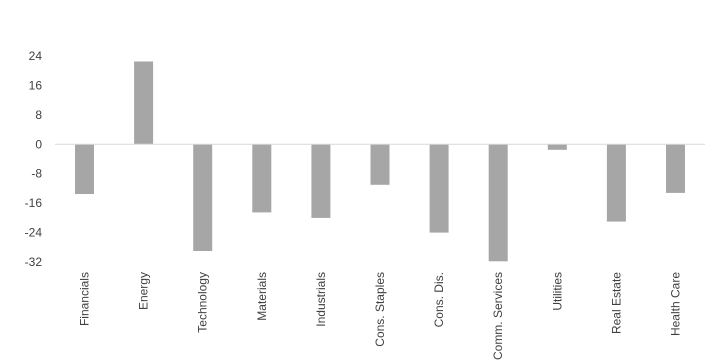 The width and height of the screenshot is (706, 361). I want to click on y-tick-label: 16, so click(36, 85).